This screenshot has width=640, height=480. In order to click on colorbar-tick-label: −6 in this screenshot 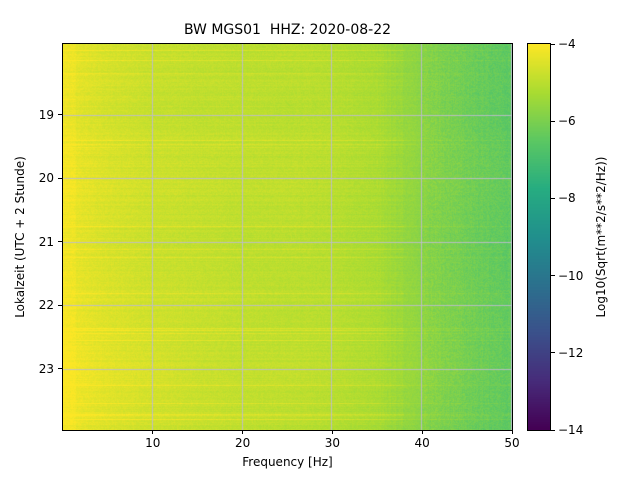, I will do `click(567, 121)`.